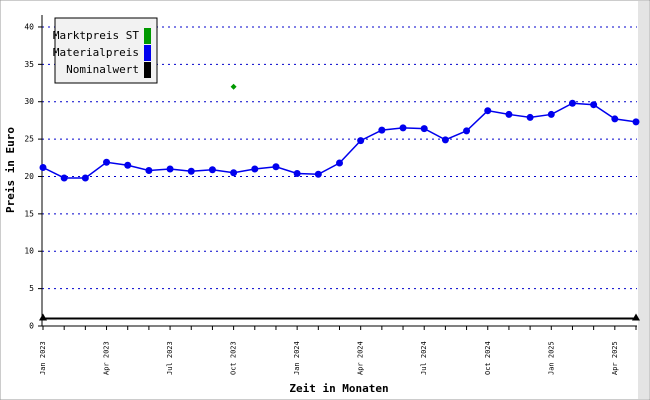  Describe the element at coordinates (107, 358) in the screenshot. I see `x-tick-label: Apr 2023` at that location.